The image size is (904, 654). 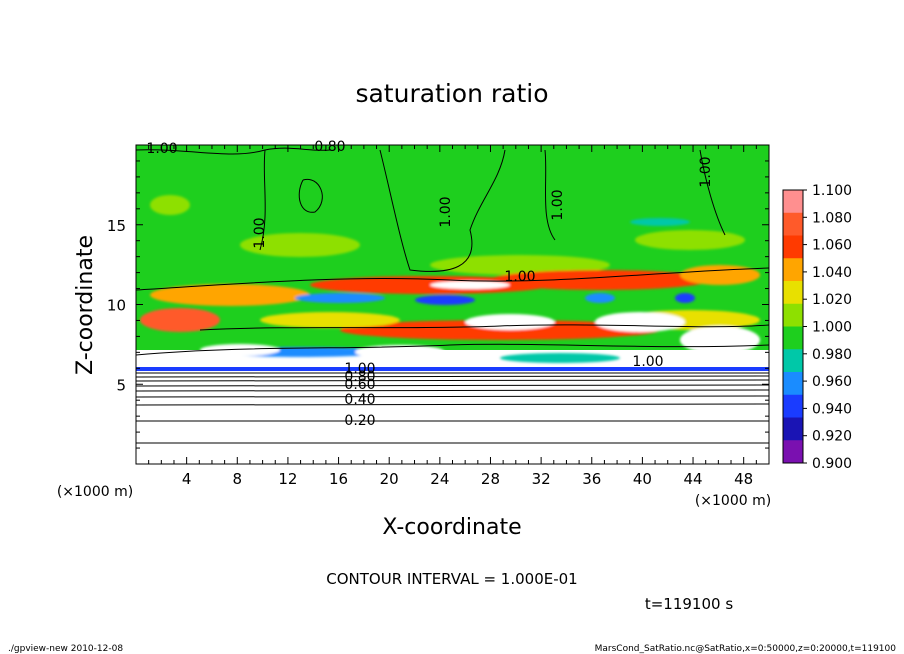 What do you see at coordinates (832, 328) in the screenshot?
I see `colorbar-label: 1.000` at bounding box center [832, 328].